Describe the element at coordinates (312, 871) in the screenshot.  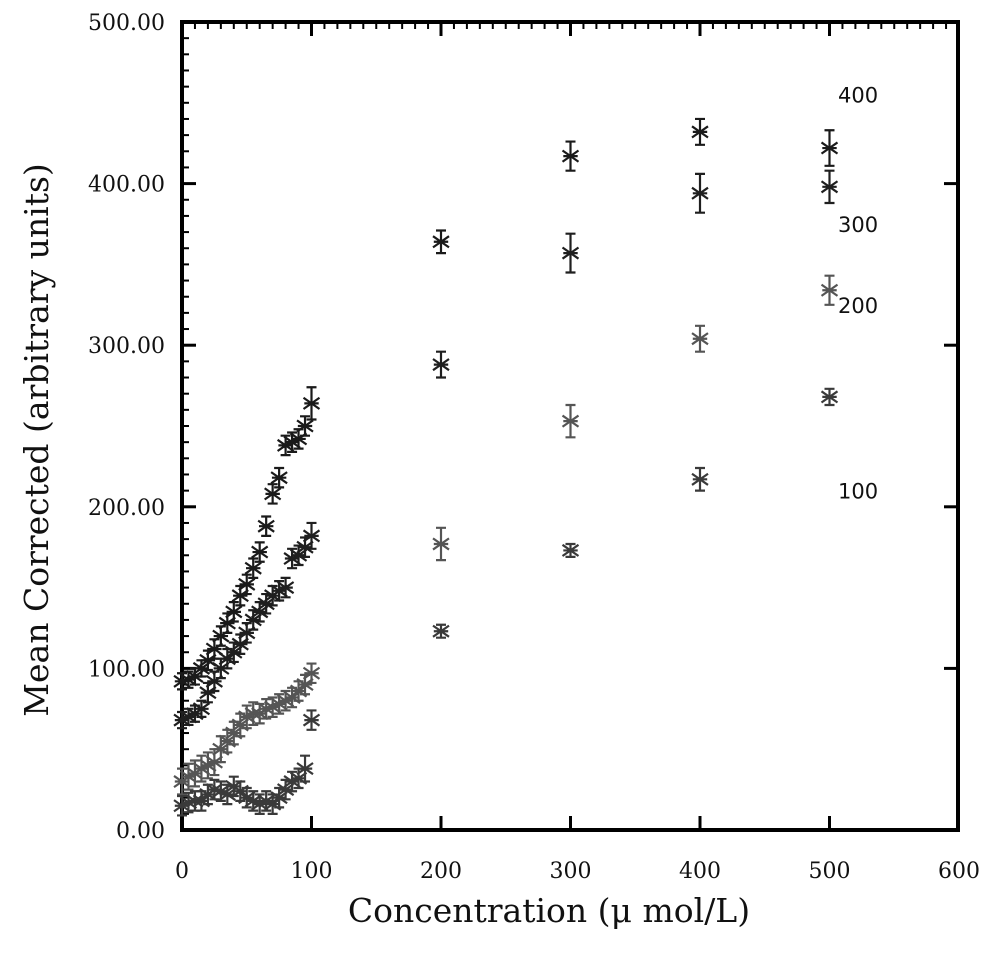
I see `x-tick-label: 100` at that location.